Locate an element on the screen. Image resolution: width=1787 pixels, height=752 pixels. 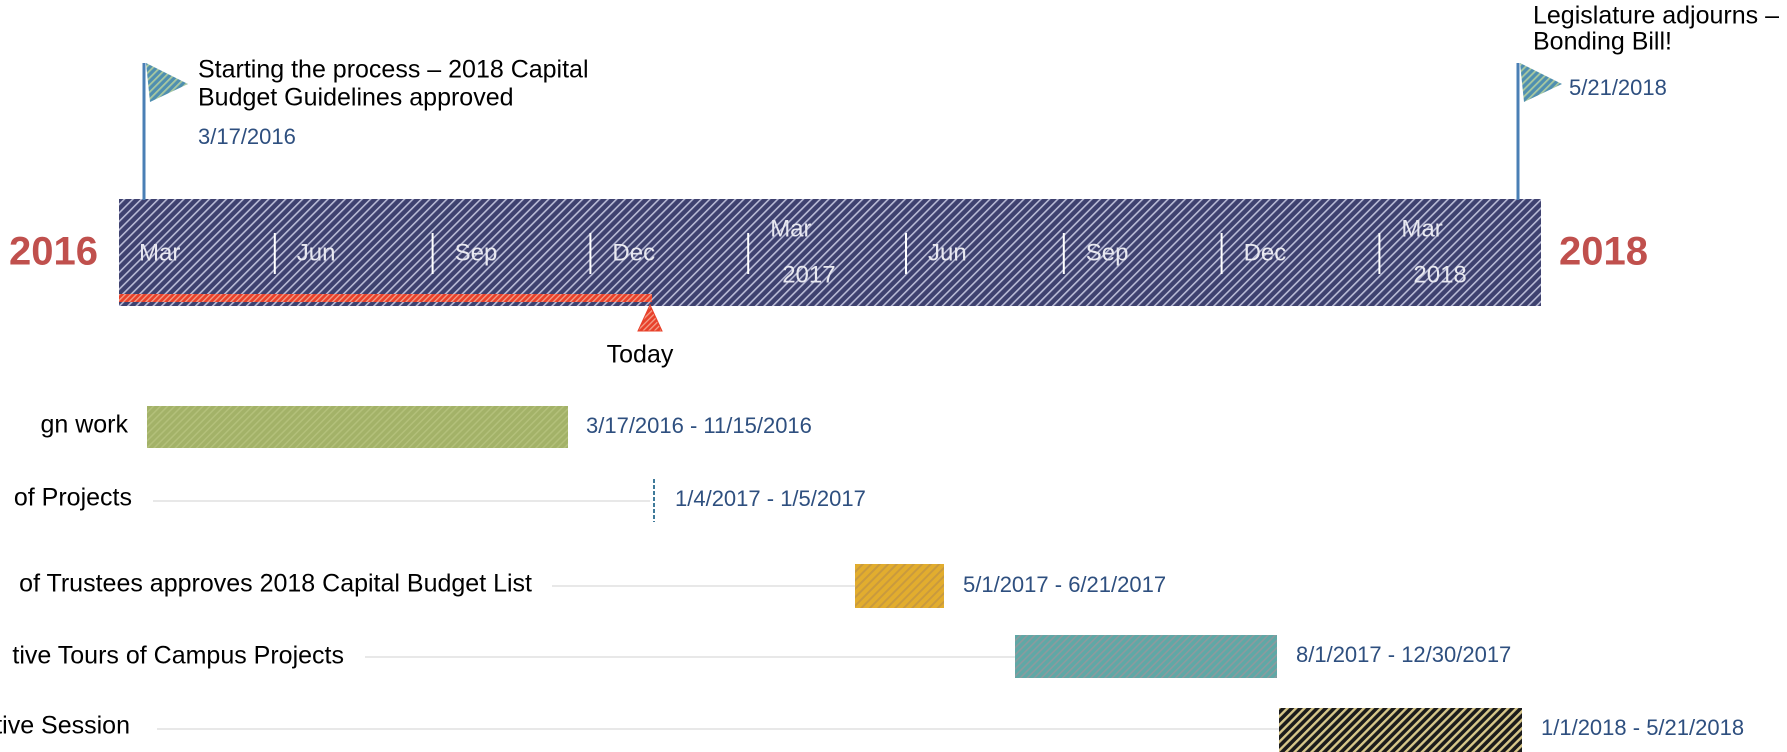
end-year: 2018 is located at coordinates (1603, 252).